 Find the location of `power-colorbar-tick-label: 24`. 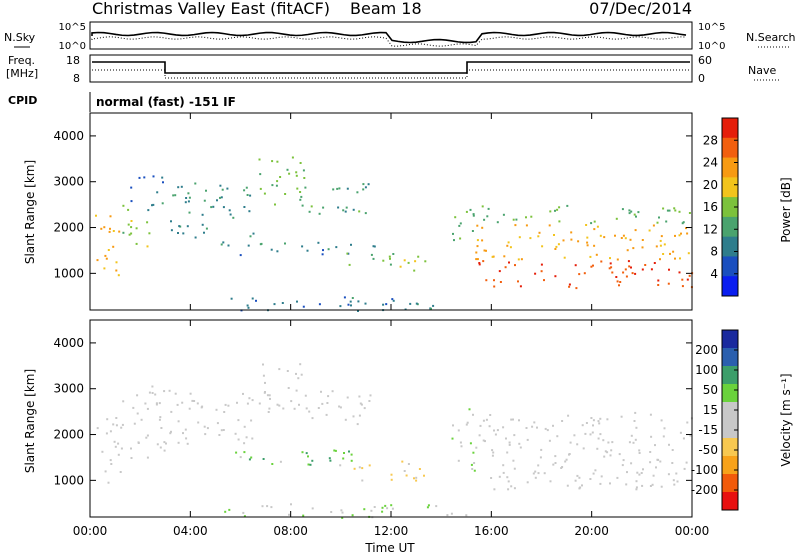

power-colorbar-tick-label: 24 is located at coordinates (710, 163).